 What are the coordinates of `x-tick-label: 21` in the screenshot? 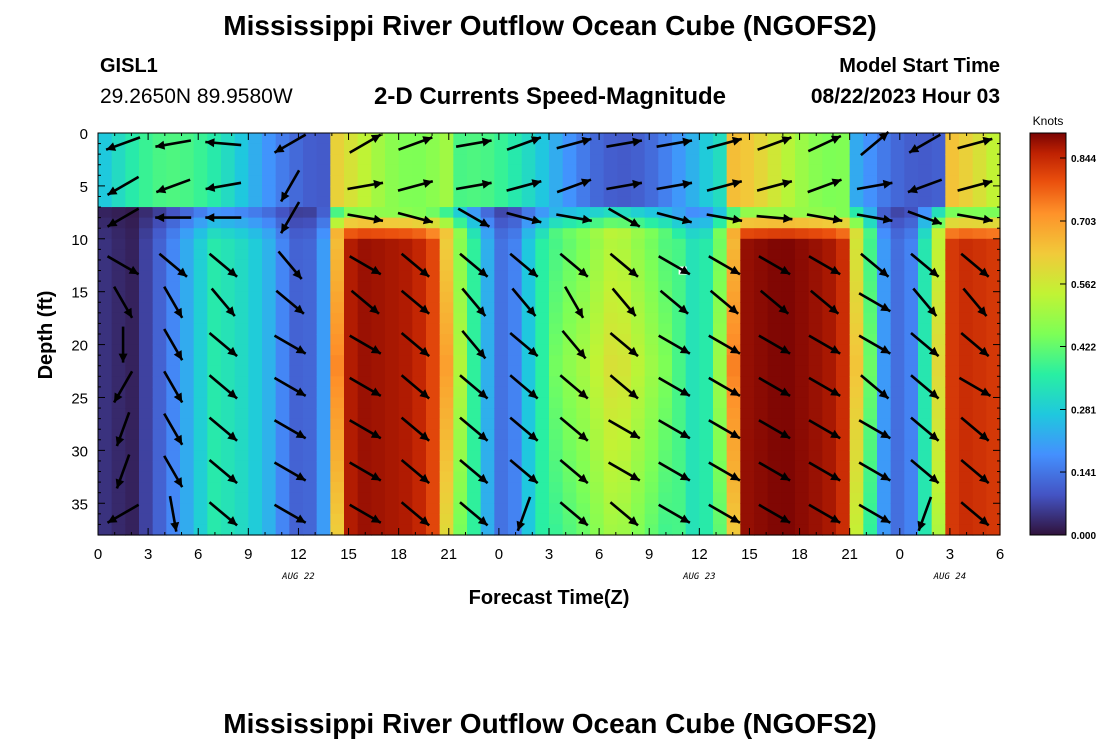 It's located at (849, 554).